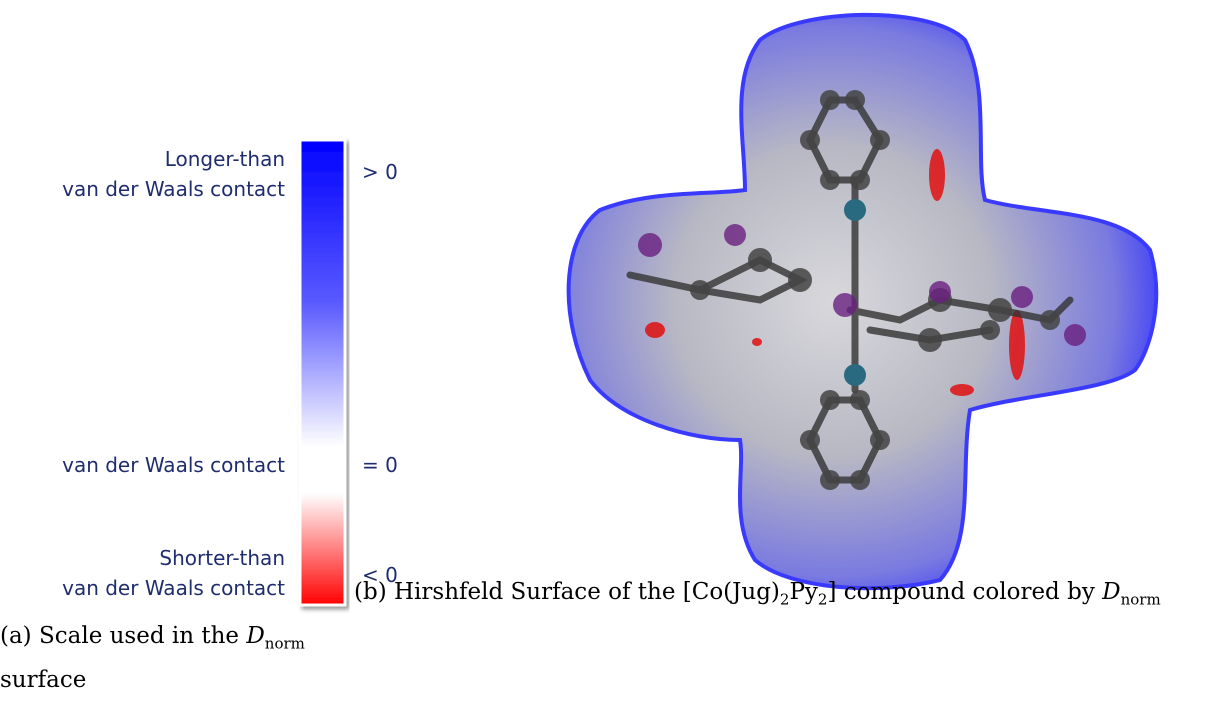  What do you see at coordinates (803, 592) in the screenshot?
I see `caption-text: Py` at bounding box center [803, 592].